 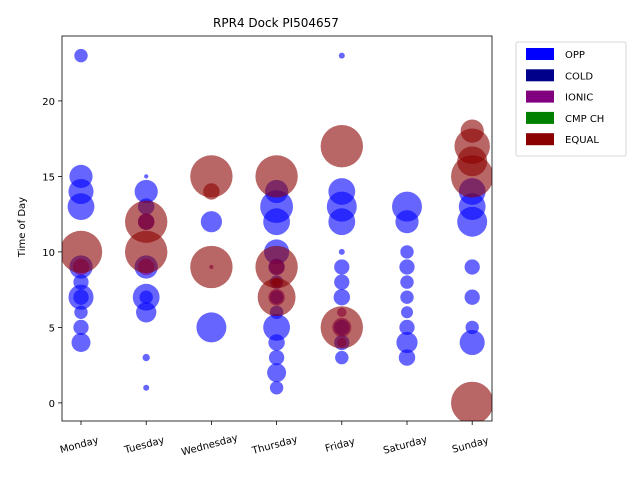 What do you see at coordinates (579, 76) in the screenshot?
I see `legend-label: COLD` at bounding box center [579, 76].